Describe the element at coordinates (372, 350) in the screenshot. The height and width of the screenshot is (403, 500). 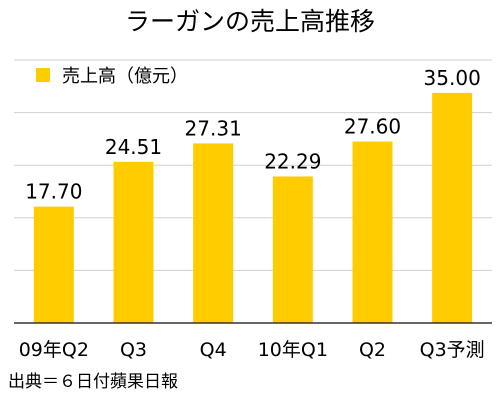
I see `x-tick-label: Q2` at that location.